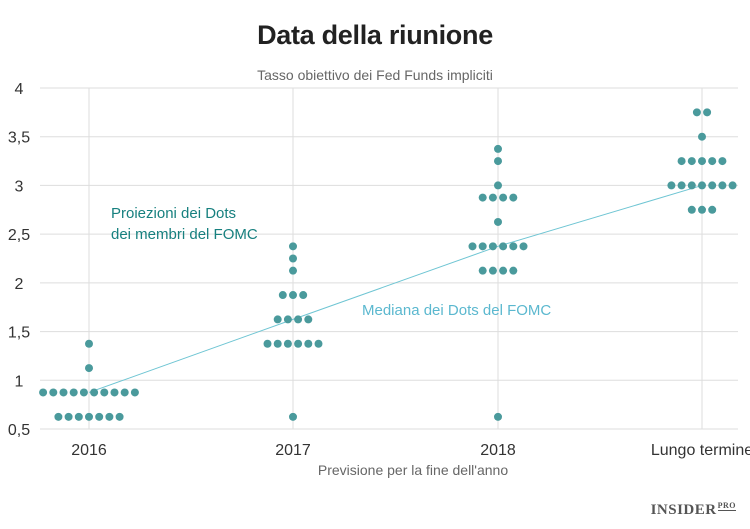  What do you see at coordinates (173, 213) in the screenshot?
I see `dots-annotation-line: Proiezioni dei Dots` at bounding box center [173, 213].